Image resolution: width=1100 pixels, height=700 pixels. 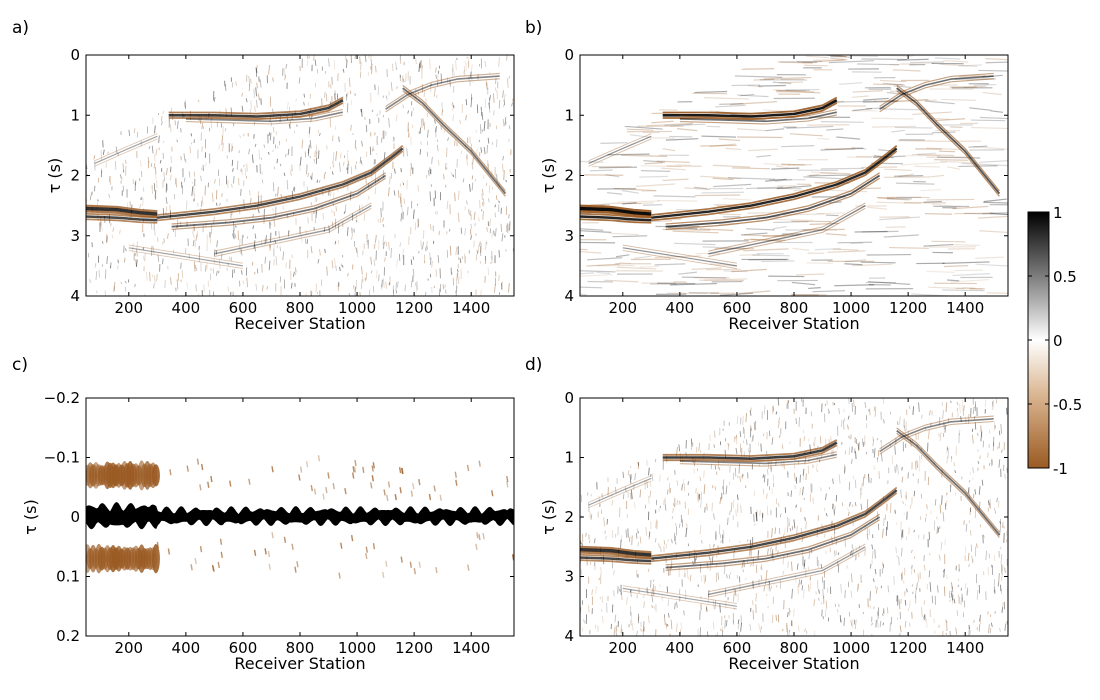 What do you see at coordinates (20, 28) in the screenshot?
I see `panel-label: a)` at bounding box center [20, 28].